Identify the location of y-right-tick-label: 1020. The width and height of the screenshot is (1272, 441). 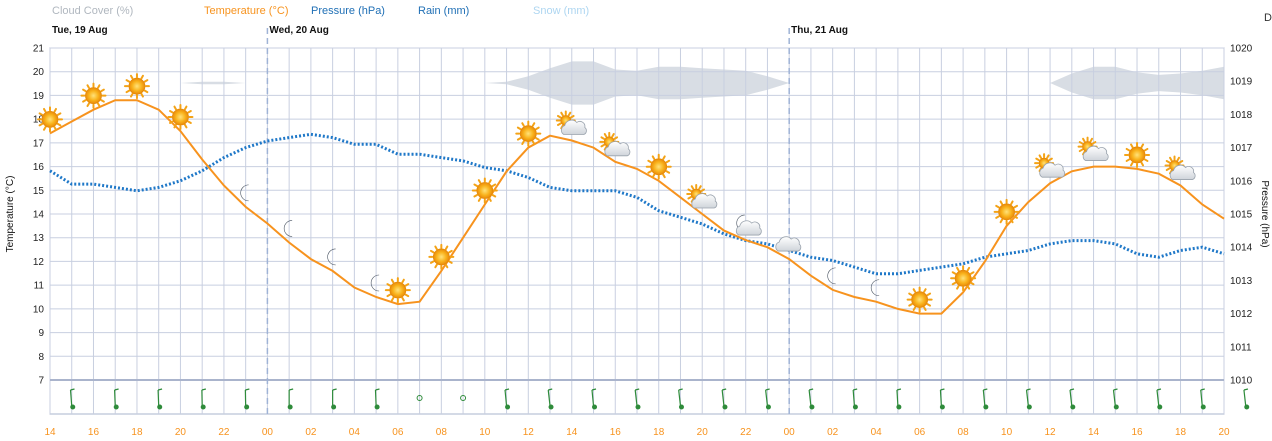
(1241, 49).